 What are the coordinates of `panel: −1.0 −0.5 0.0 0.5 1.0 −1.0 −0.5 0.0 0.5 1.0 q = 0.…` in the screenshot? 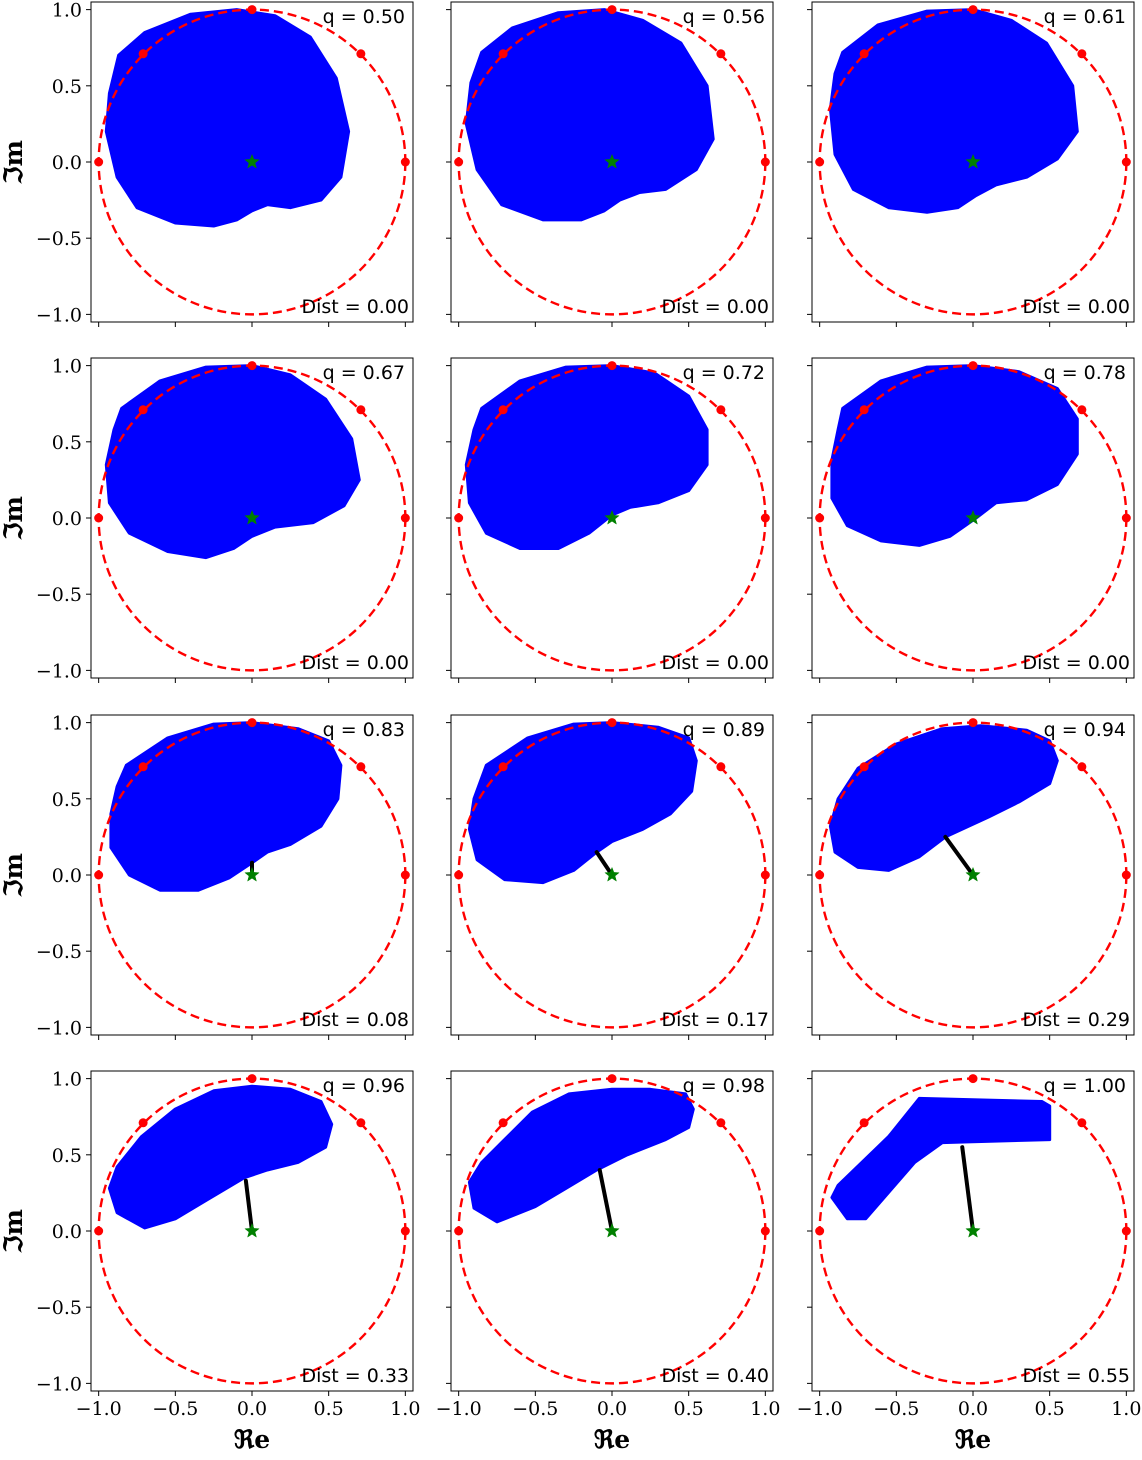 It's located at (210, 1261).